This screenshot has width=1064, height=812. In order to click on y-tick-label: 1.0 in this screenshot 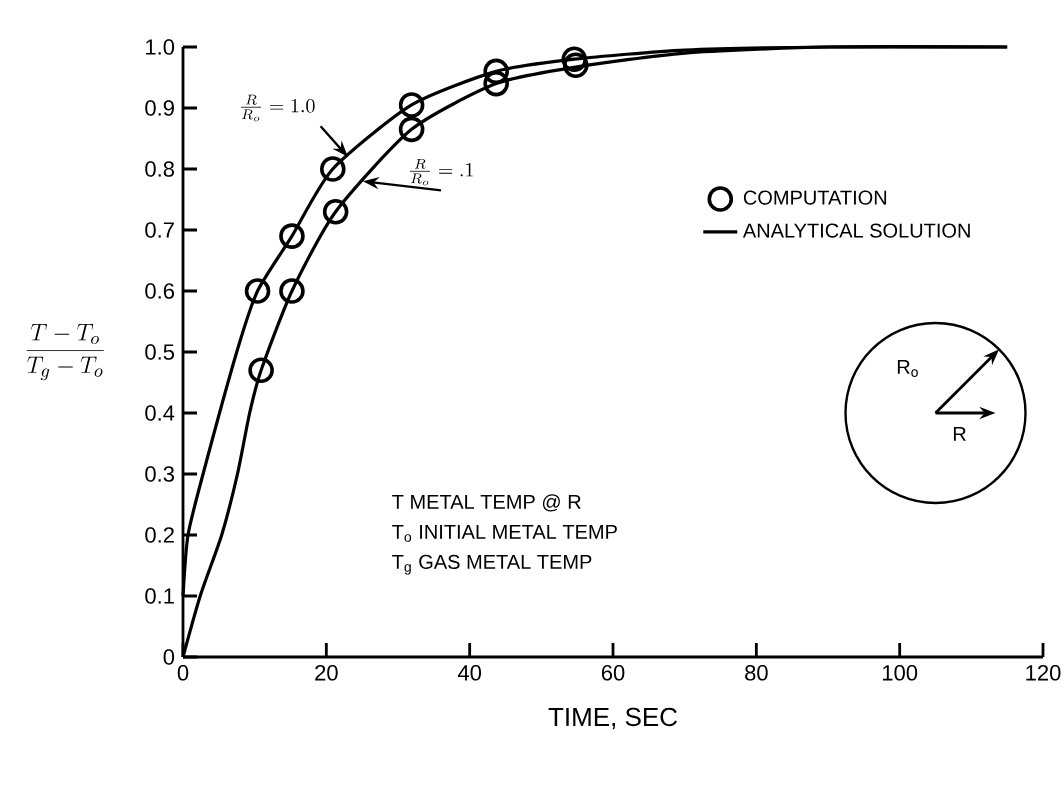, I will do `click(160, 47)`.